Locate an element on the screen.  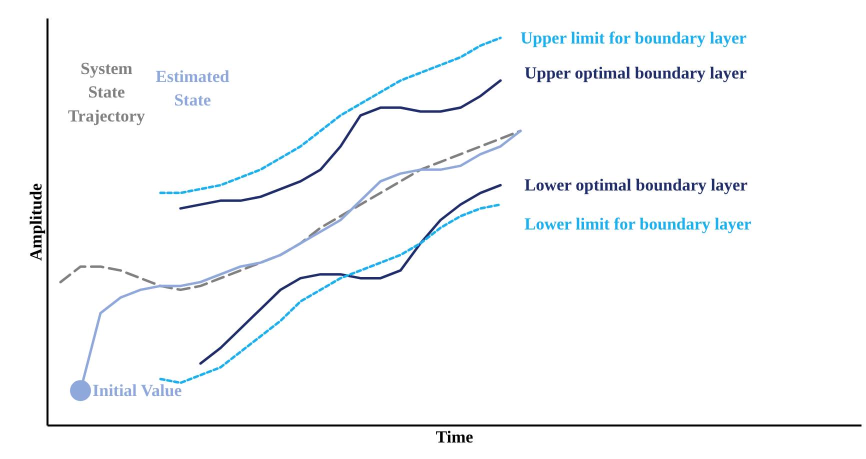
text: System State Trajectory is located at coordinates (107, 92).